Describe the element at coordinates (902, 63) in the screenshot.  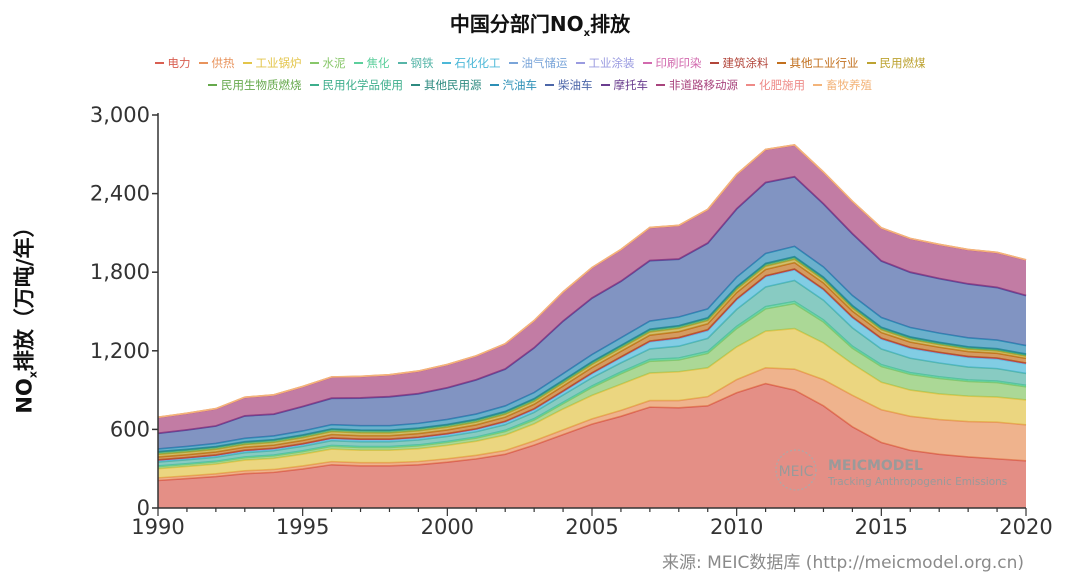
I see `legend-label: 民用燃煤` at that location.